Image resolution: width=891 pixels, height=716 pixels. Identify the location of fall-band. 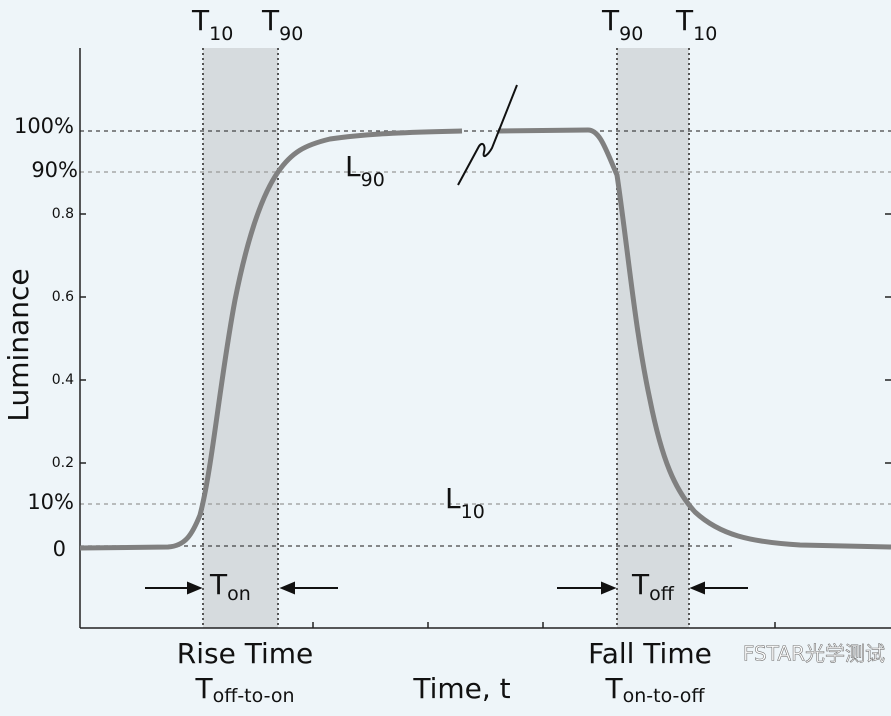
(653, 338).